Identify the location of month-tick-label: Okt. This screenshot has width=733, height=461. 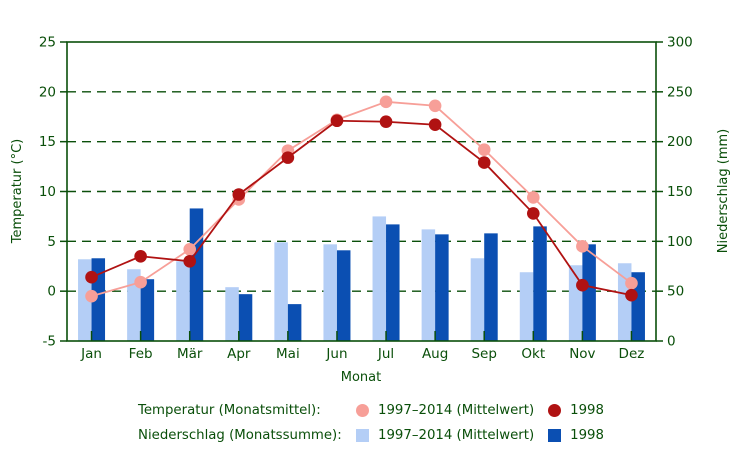
(533, 354).